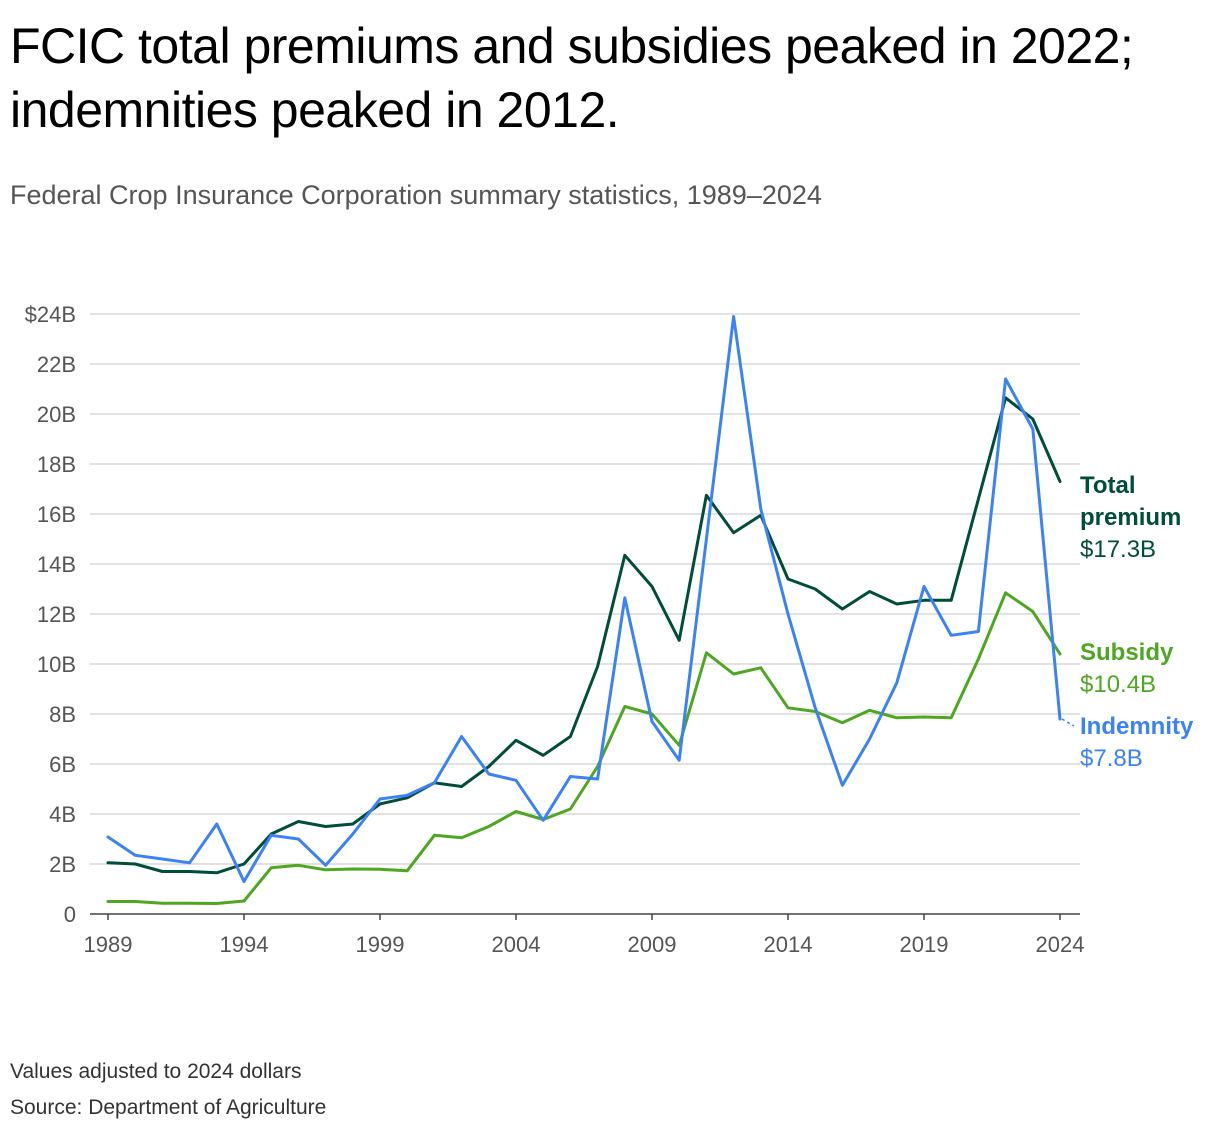 The width and height of the screenshot is (1220, 1136). What do you see at coordinates (244, 944) in the screenshot?
I see `x-tick-label: 1994` at bounding box center [244, 944].